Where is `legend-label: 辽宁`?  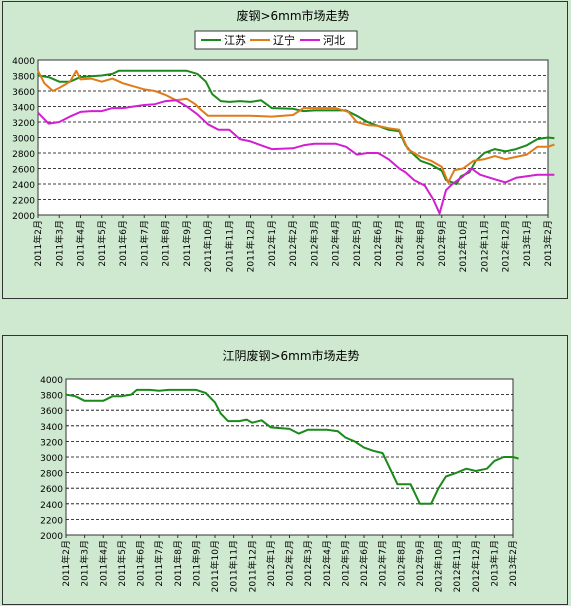 legend-label: 辽宁 is located at coordinates (284, 40).